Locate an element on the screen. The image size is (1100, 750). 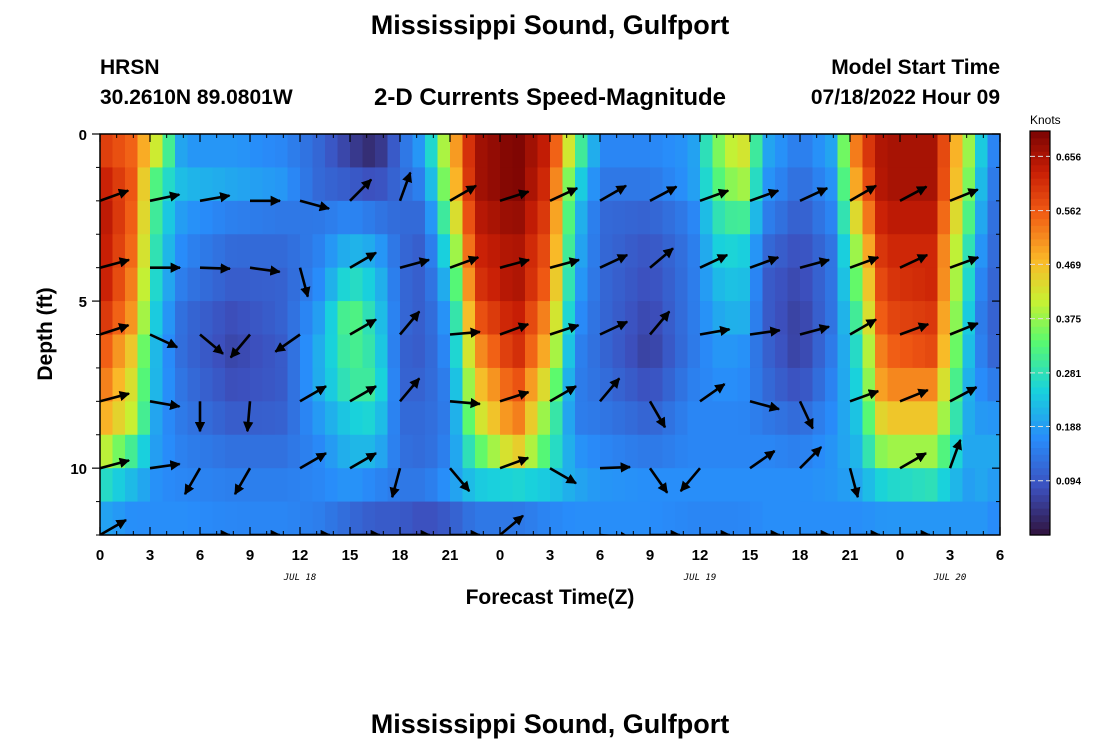
station-name: HRSN is located at coordinates (130, 67).